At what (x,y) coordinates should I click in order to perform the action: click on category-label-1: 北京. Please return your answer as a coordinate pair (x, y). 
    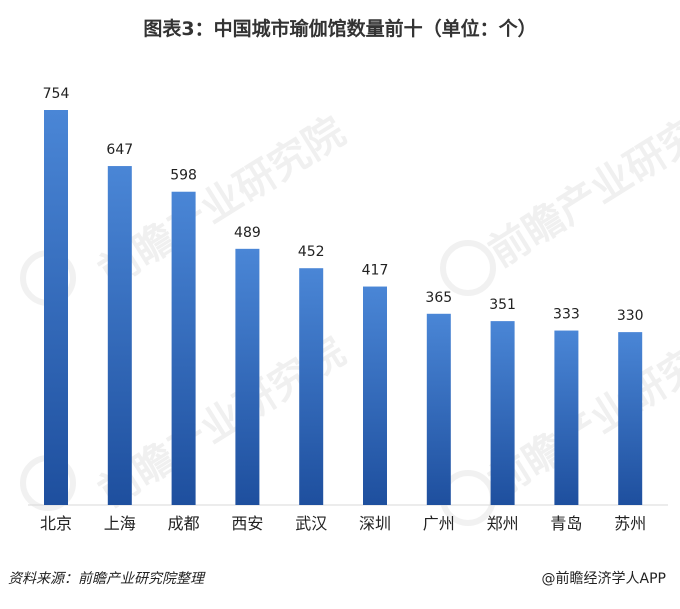
    Looking at the image, I should click on (56, 523).